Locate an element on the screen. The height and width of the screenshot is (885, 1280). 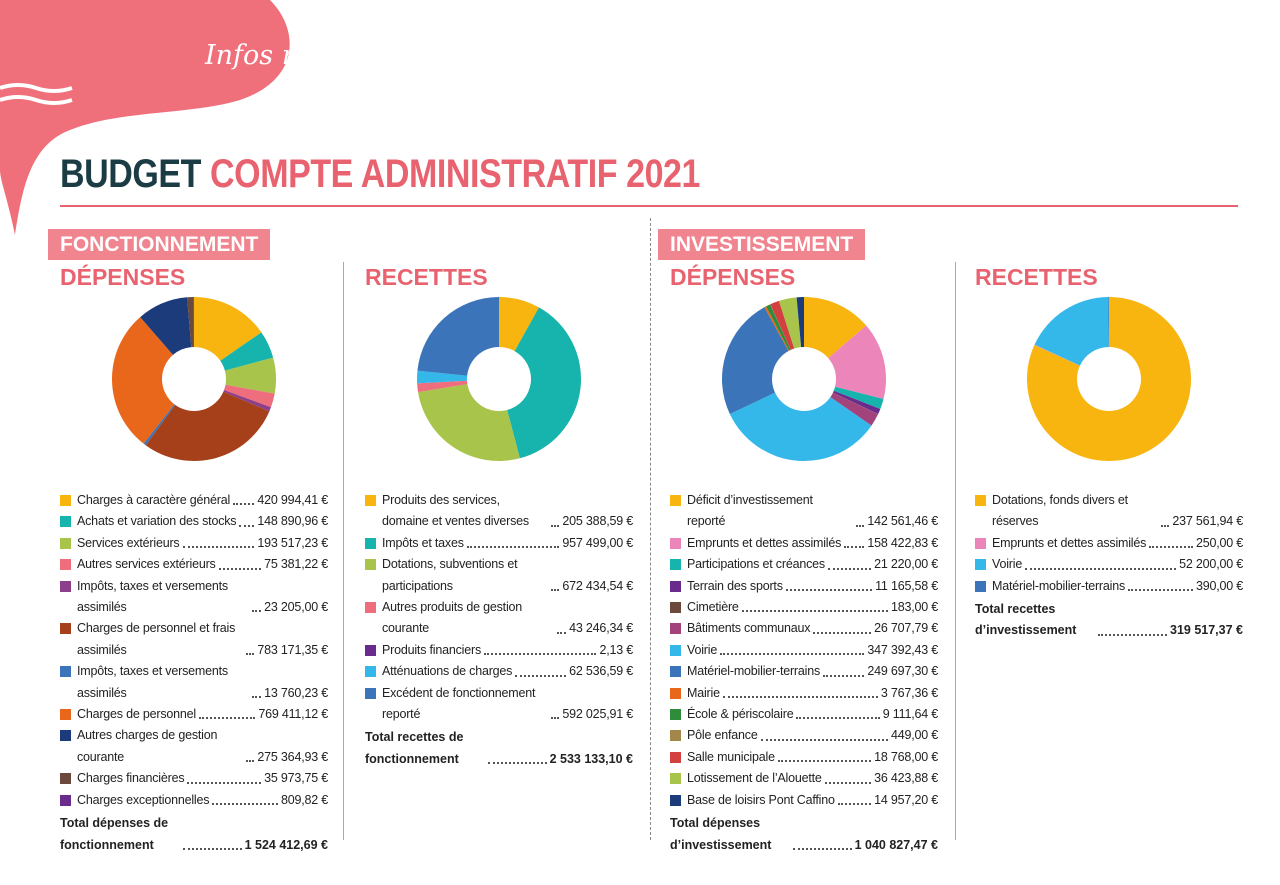
legend-value: 23 205,00 € is located at coordinates (296, 607).